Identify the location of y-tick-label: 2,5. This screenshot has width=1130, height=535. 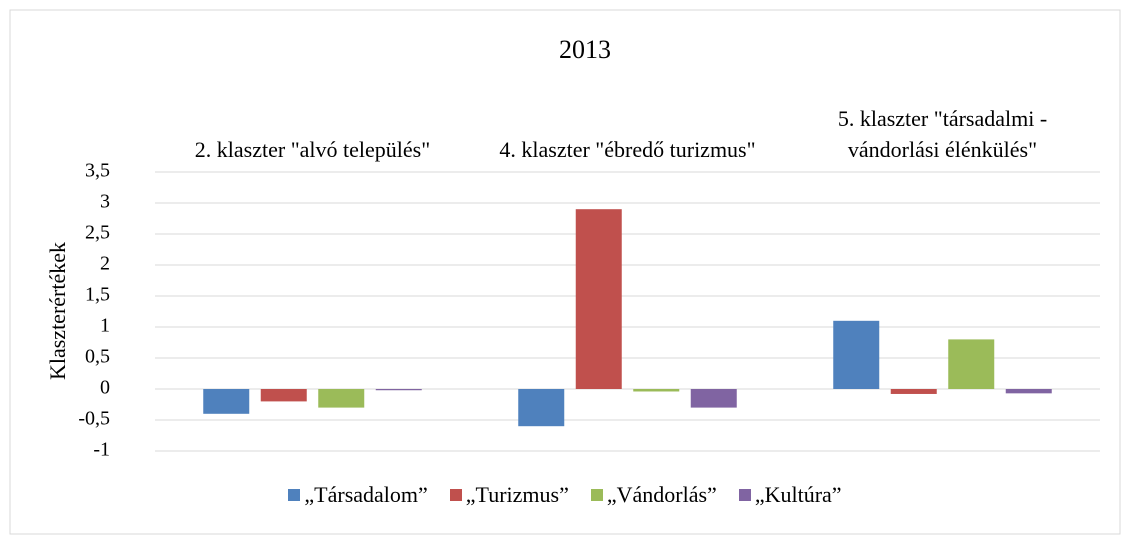
(97, 233).